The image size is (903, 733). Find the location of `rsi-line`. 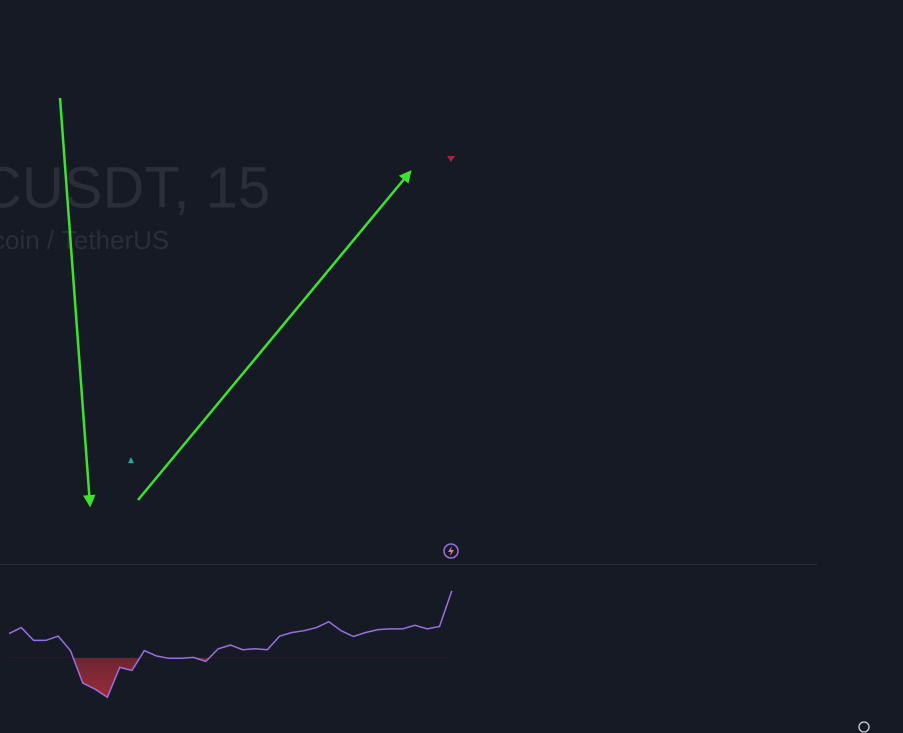

rsi-line is located at coordinates (230, 644).